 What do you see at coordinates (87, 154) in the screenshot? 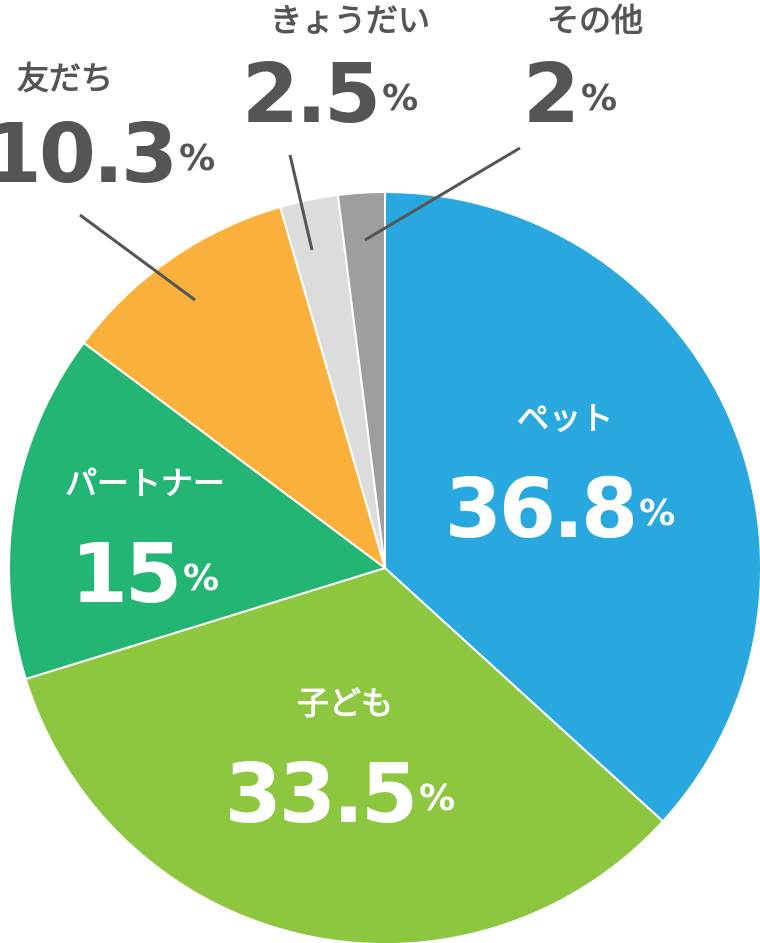
I see `value-number: 10.3` at bounding box center [87, 154].